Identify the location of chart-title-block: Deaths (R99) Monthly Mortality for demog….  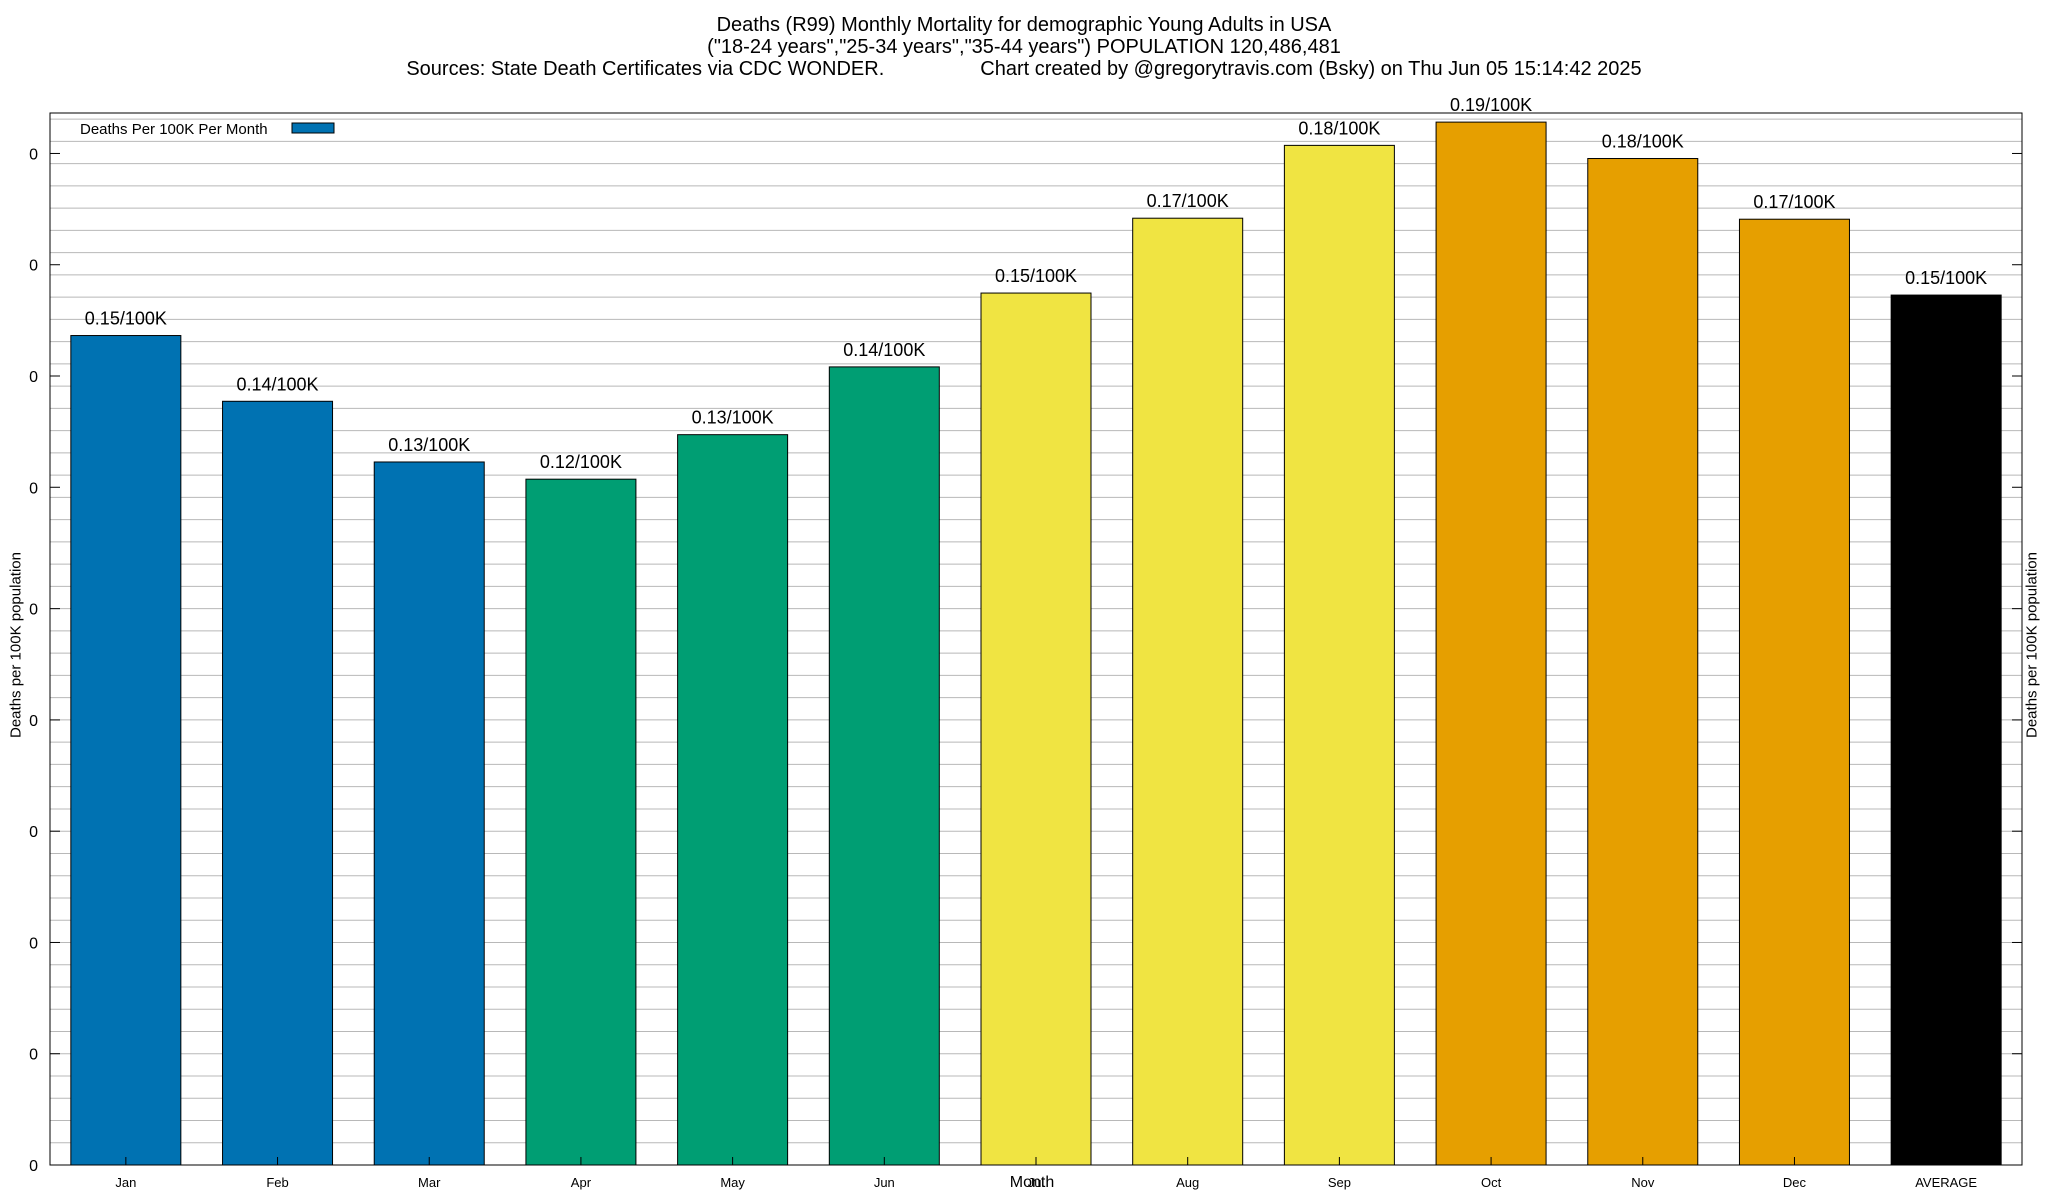
(1024, 47).